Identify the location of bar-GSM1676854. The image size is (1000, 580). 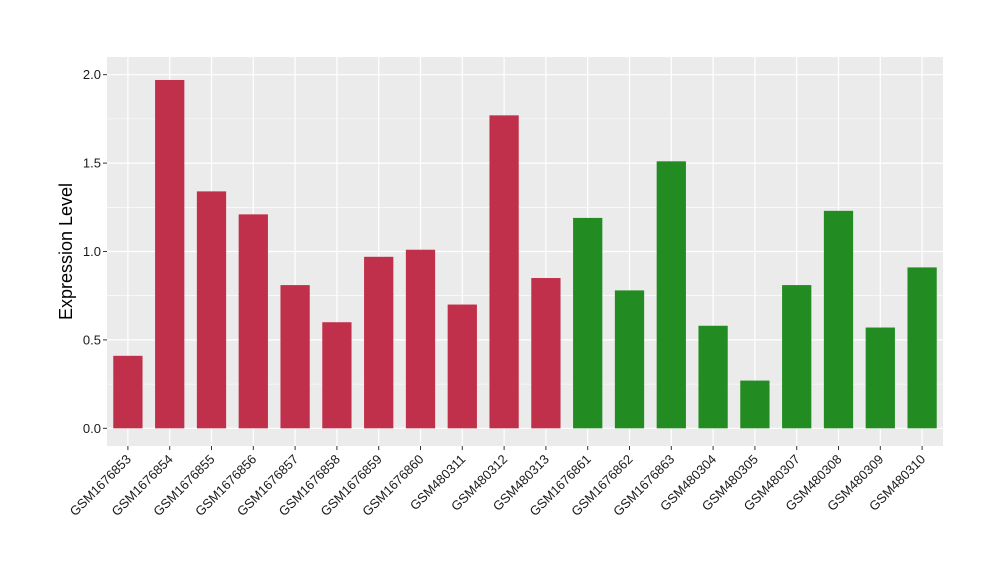
(170, 254).